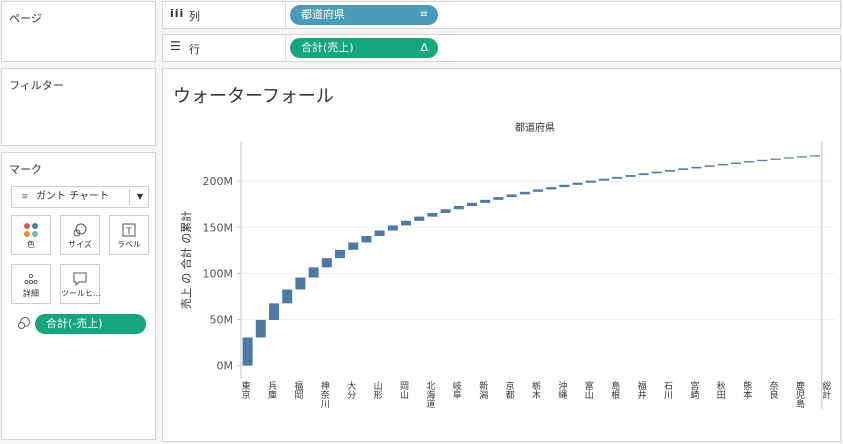 The height and width of the screenshot is (444, 843). I want to click on detail-icon, so click(31, 279).